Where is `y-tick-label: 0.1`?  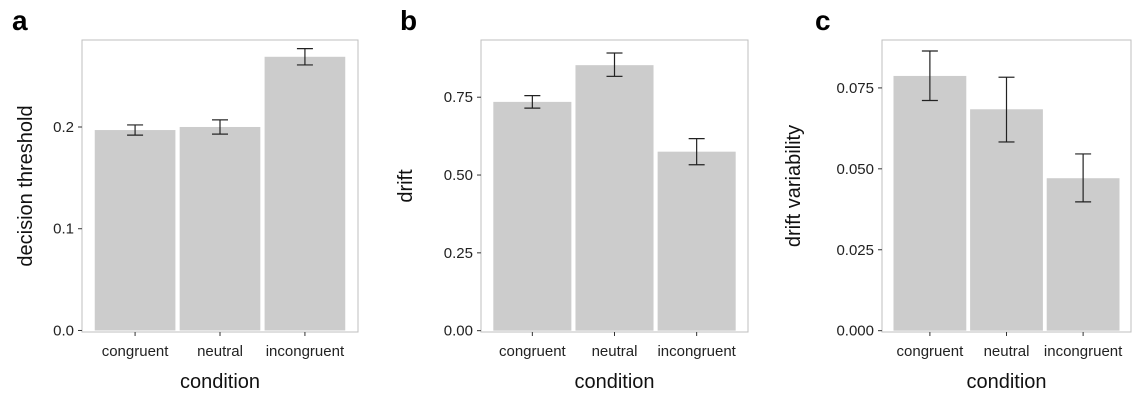
y-tick-label: 0.1 is located at coordinates (63, 229).